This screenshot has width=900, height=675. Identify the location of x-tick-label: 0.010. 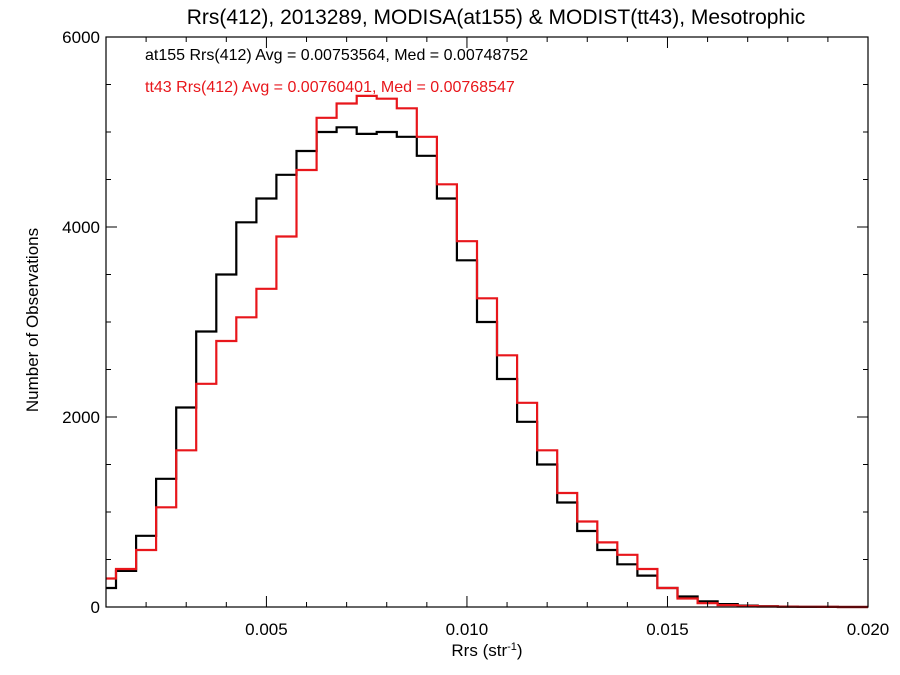
(467, 629).